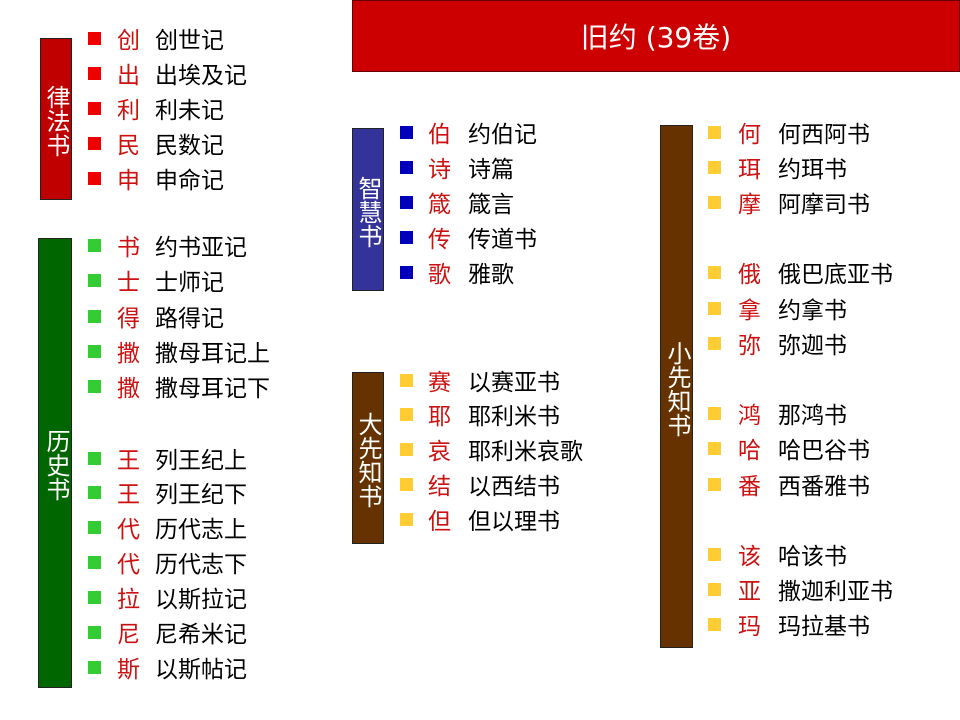 Image resolution: width=960 pixels, height=720 pixels. I want to click on book-name: 约伯记, so click(502, 135).